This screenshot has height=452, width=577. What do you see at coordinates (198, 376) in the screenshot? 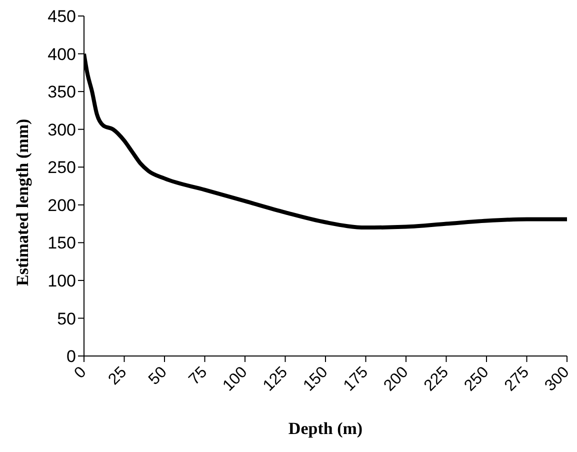
I see `x-tick-label: 75` at bounding box center [198, 376].